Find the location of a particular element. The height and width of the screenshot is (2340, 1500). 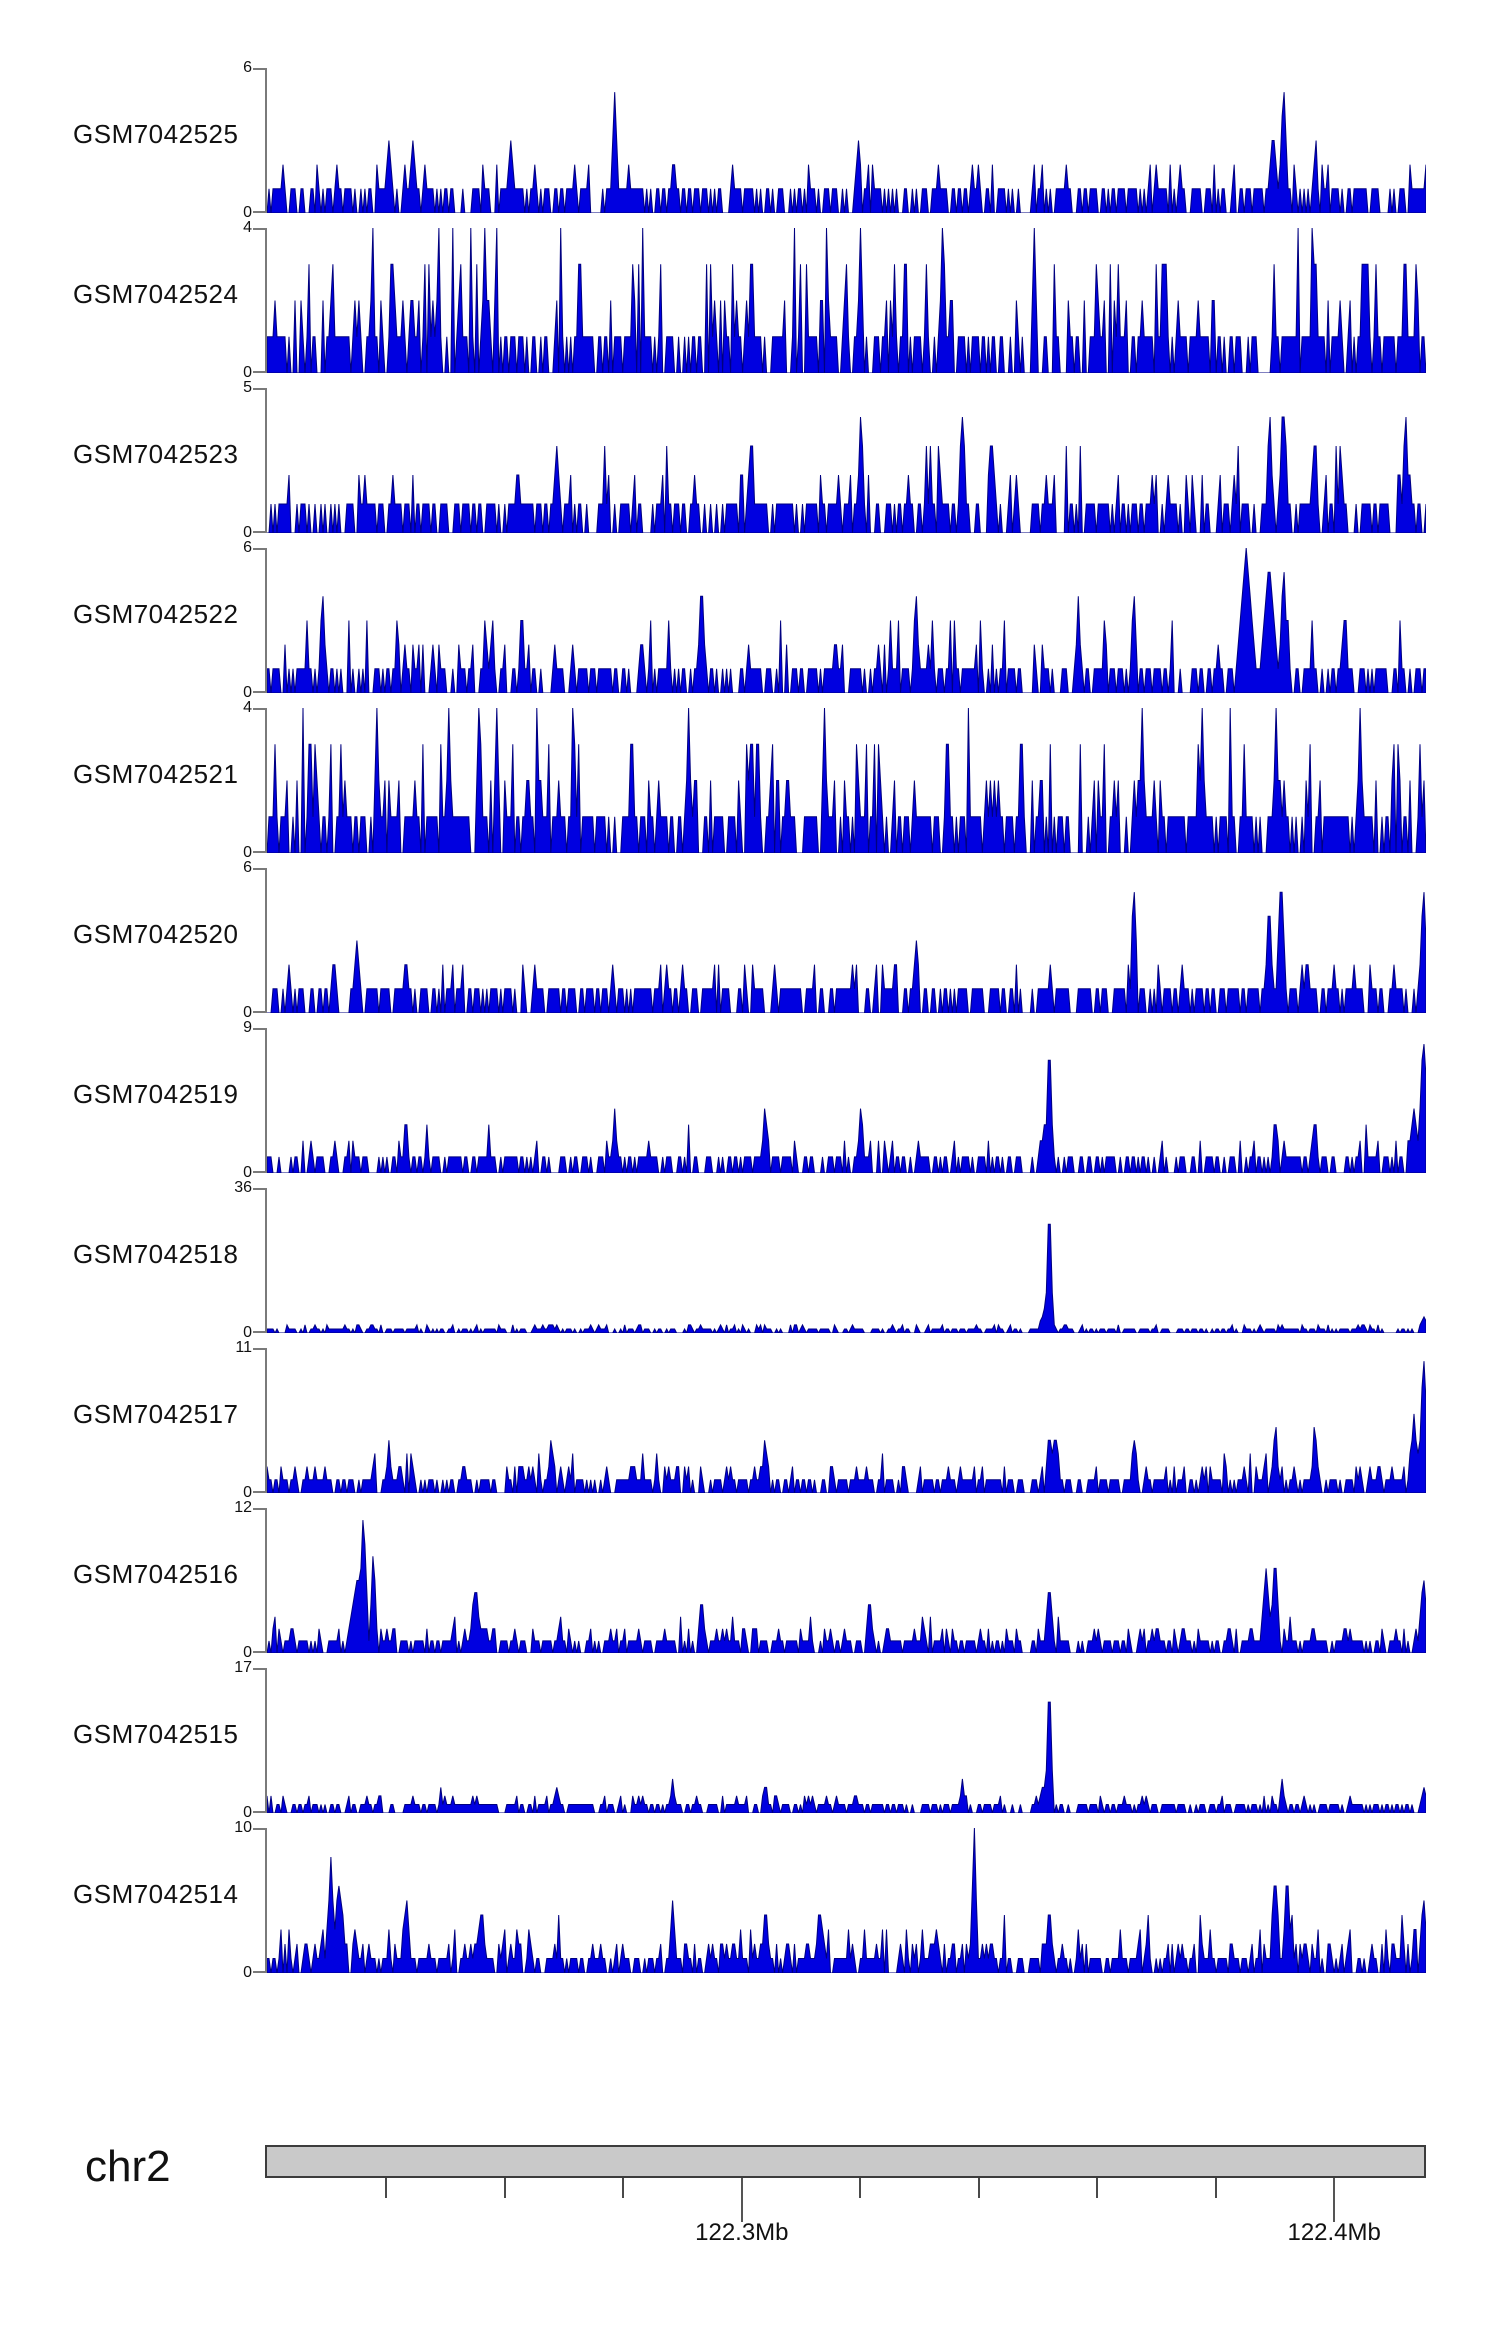

track-label: GSM7042517 is located at coordinates (156, 1414).